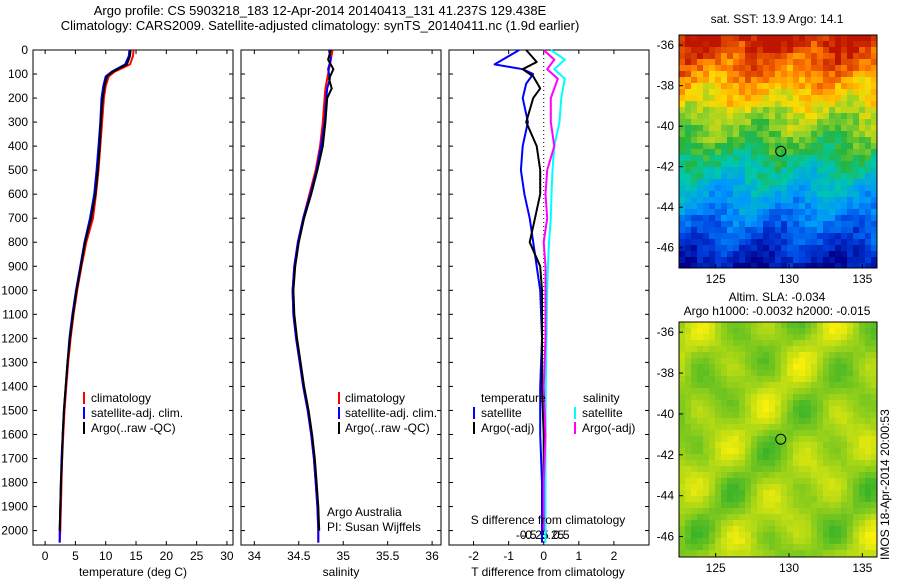 Image resolution: width=900 pixels, height=580 pixels. Describe the element at coordinates (666, 414) in the screenshot. I see `map-y-tick-label: -40` at that location.